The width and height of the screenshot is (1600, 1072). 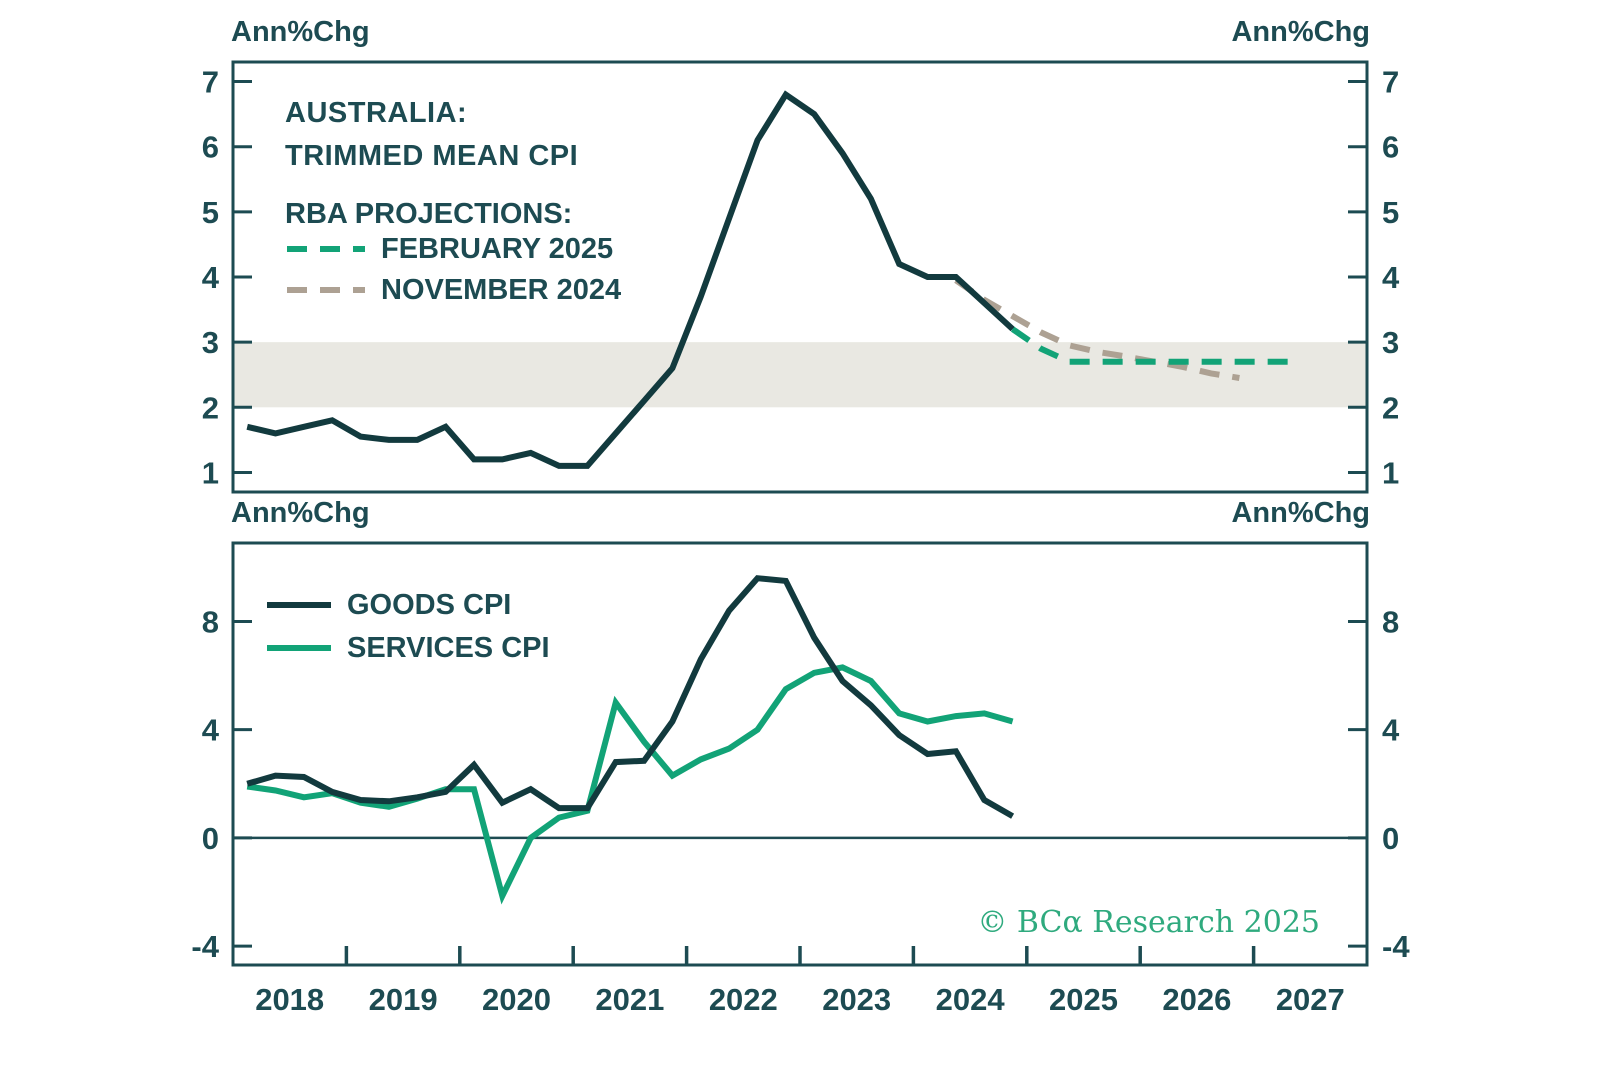 I want to click on legend-item-november-2024: NOVEMBER 2024, so click(x=454, y=289).